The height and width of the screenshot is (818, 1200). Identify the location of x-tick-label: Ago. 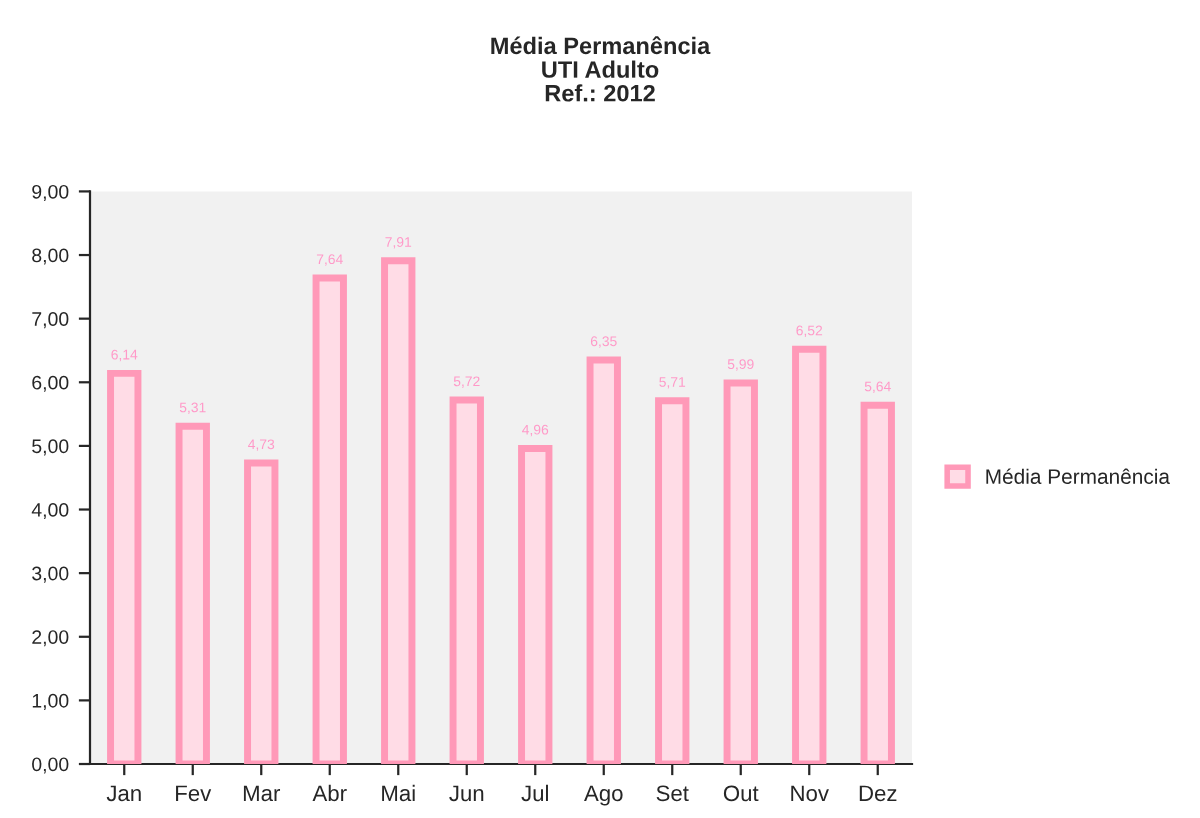
(603, 795).